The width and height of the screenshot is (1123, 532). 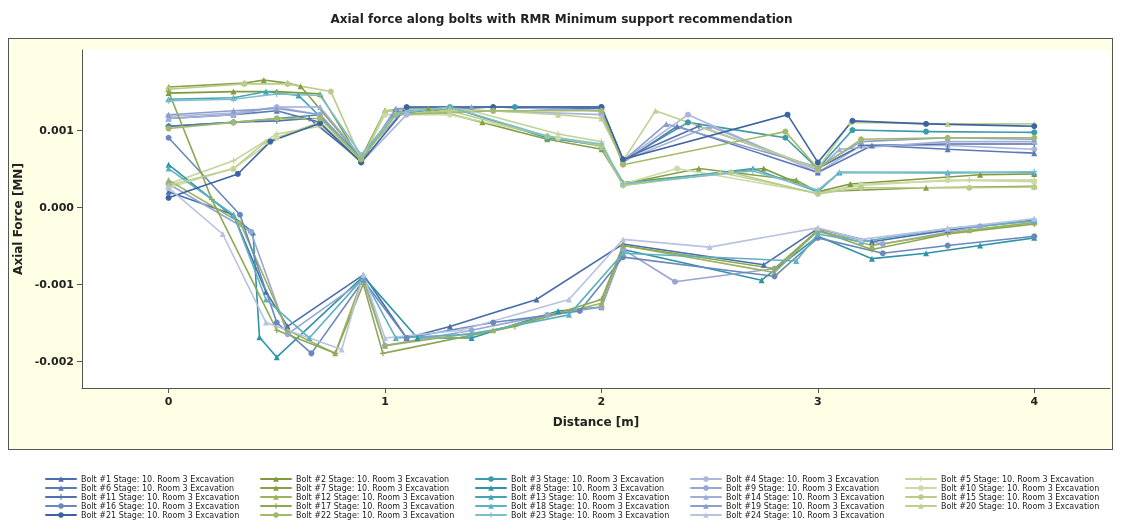 I want to click on x-tick-label: 0, so click(x=168, y=401).